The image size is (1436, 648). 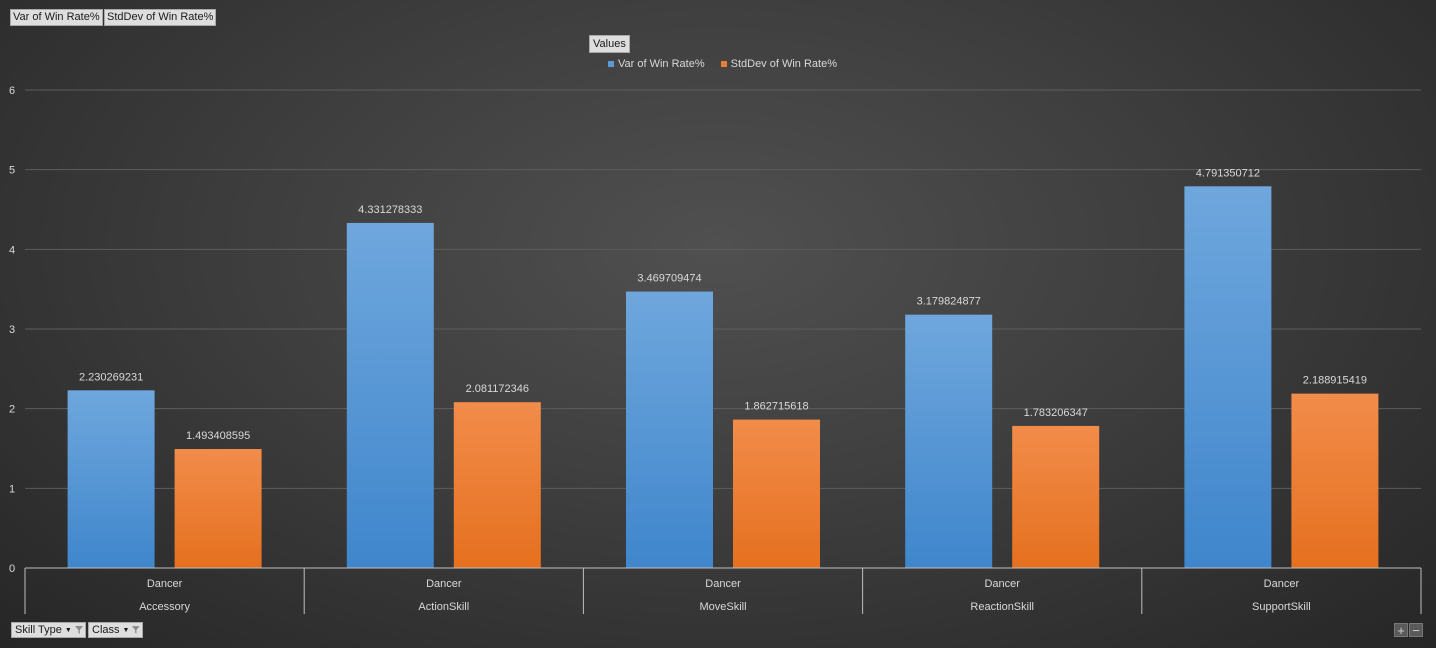 I want to click on x-category-label: MoveSkill, so click(x=722, y=607).